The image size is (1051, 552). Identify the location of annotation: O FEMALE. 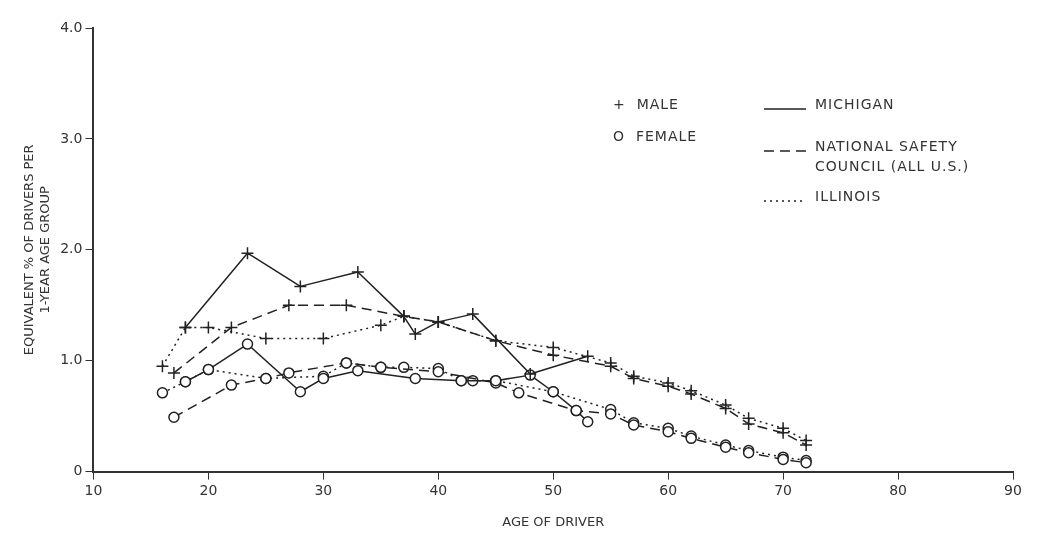
(655, 136).